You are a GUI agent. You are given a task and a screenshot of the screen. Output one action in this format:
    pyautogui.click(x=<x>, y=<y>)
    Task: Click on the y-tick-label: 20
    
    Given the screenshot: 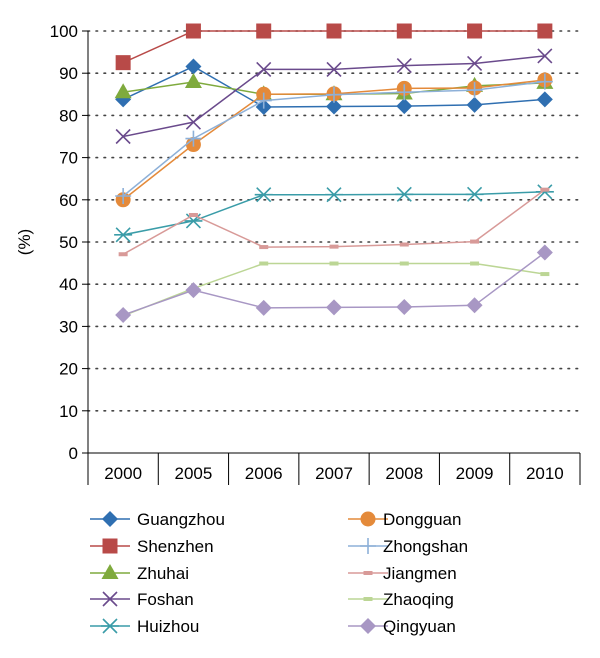 What is the action you would take?
    pyautogui.click(x=68, y=369)
    